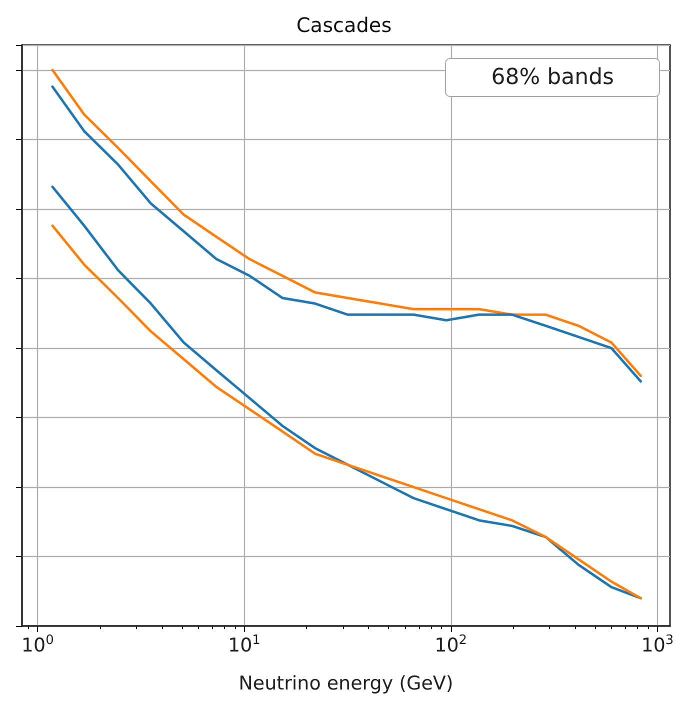 The image size is (688, 716). Describe the element at coordinates (344, 25) in the screenshot. I see `chart-title: Cascades` at that location.